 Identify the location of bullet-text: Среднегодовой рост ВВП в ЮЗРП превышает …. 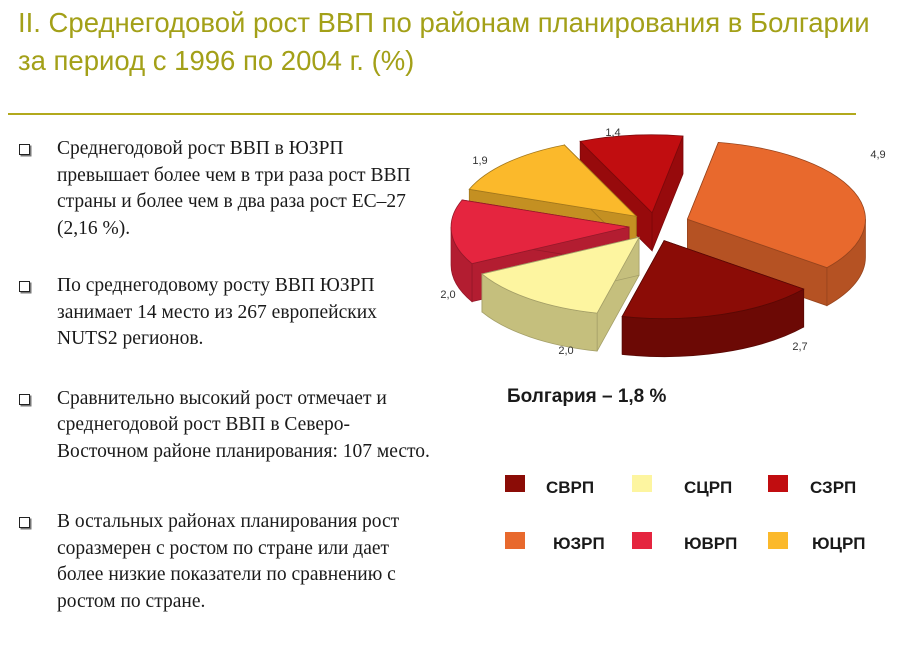
(234, 188).